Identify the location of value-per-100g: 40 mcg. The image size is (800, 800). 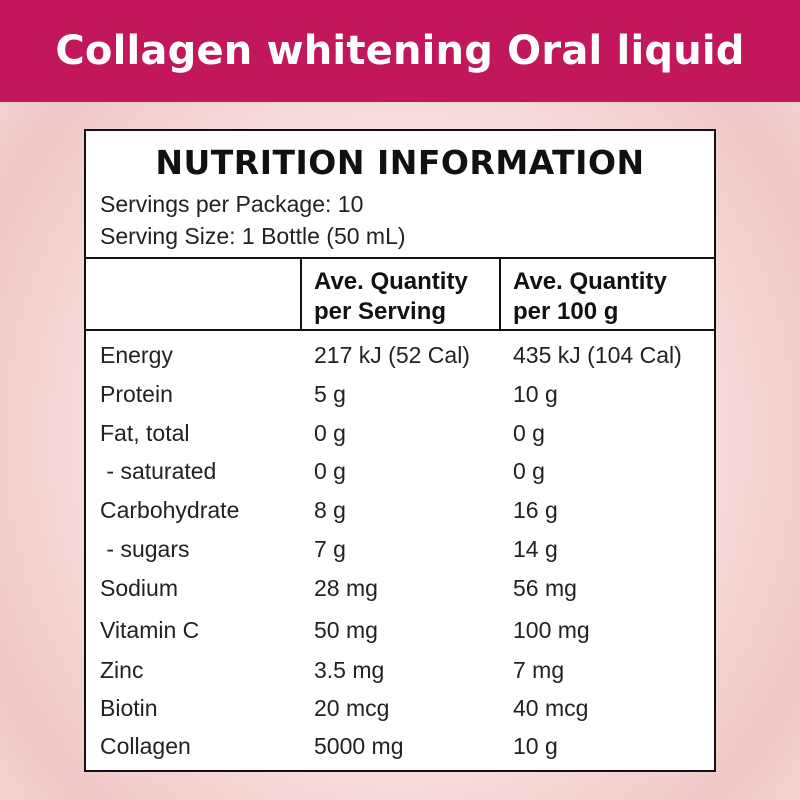
(551, 708).